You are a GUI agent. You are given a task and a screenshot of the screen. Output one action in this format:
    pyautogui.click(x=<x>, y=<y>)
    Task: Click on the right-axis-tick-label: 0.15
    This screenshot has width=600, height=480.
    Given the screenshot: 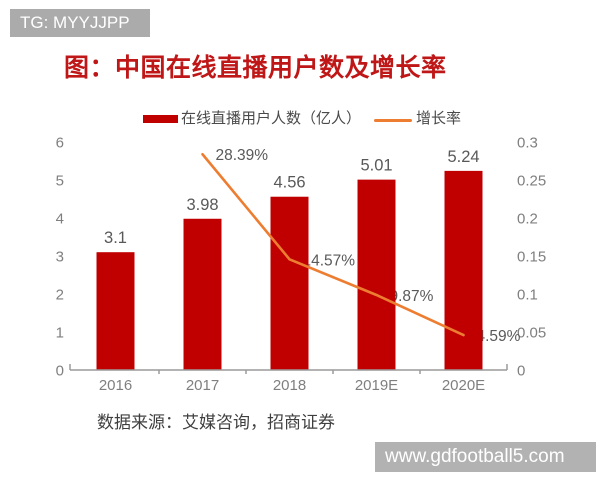 What is the action you would take?
    pyautogui.click(x=531, y=257)
    